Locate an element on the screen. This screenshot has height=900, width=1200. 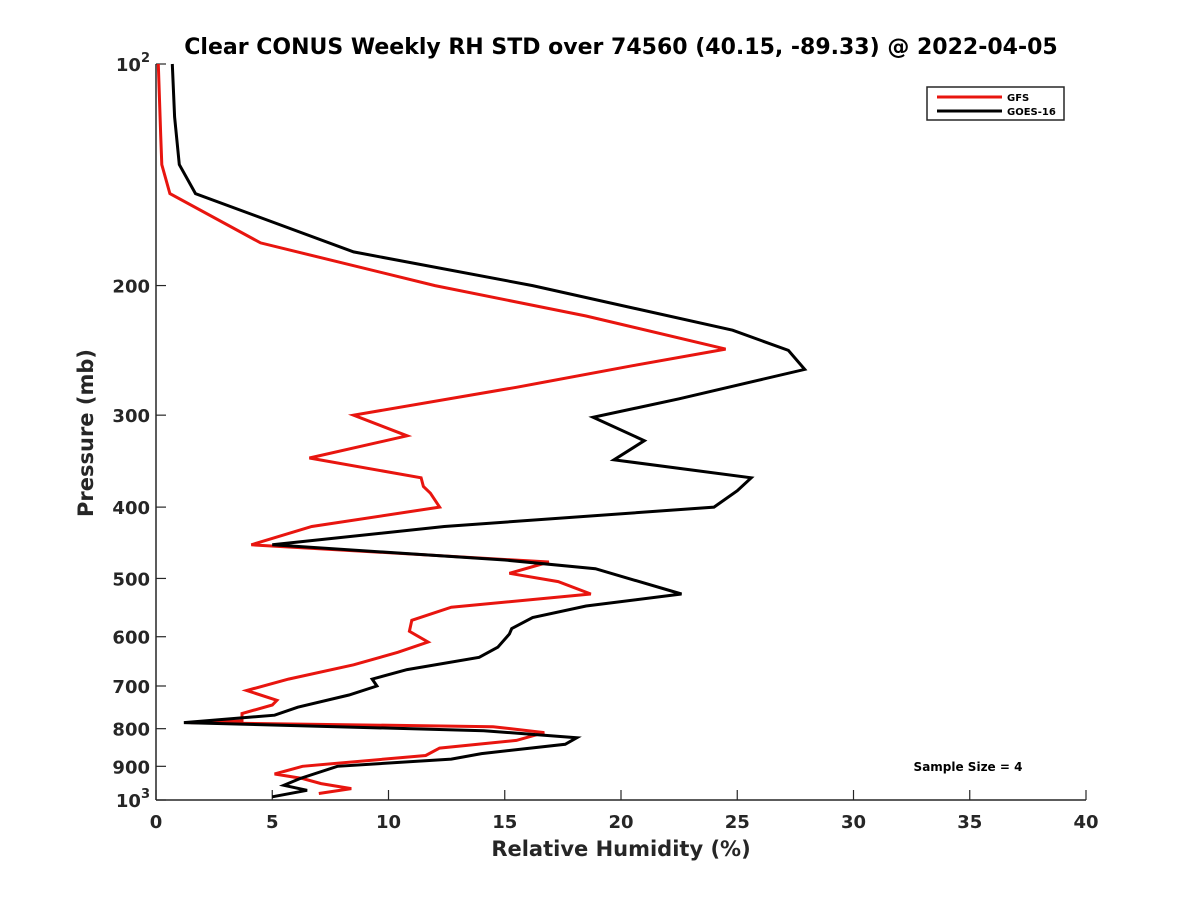
y-tick-label: 300 is located at coordinates (131, 416).